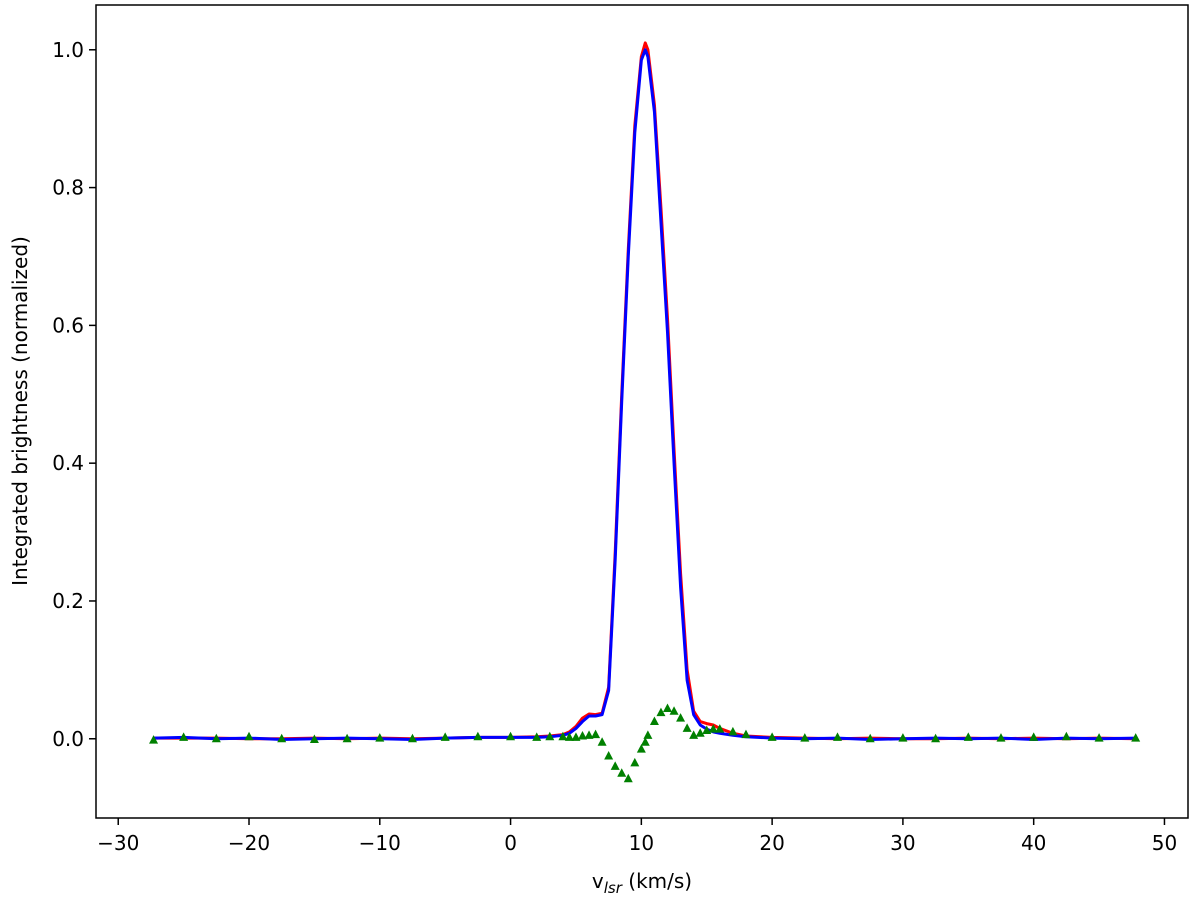  Describe the element at coordinates (118, 843) in the screenshot. I see `x-tick-label: −30` at that location.